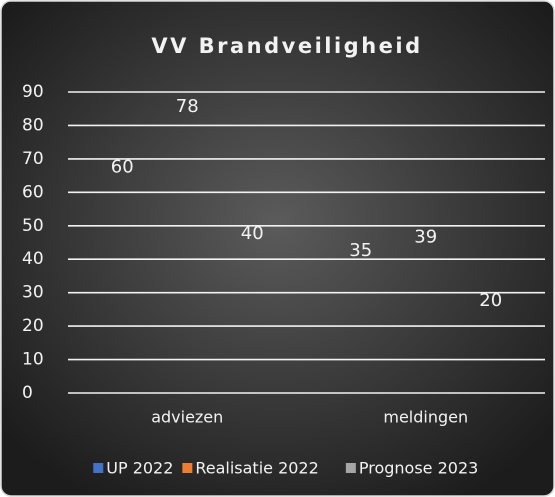  Describe the element at coordinates (187, 106) in the screenshot. I see `data-label: 78` at that location.